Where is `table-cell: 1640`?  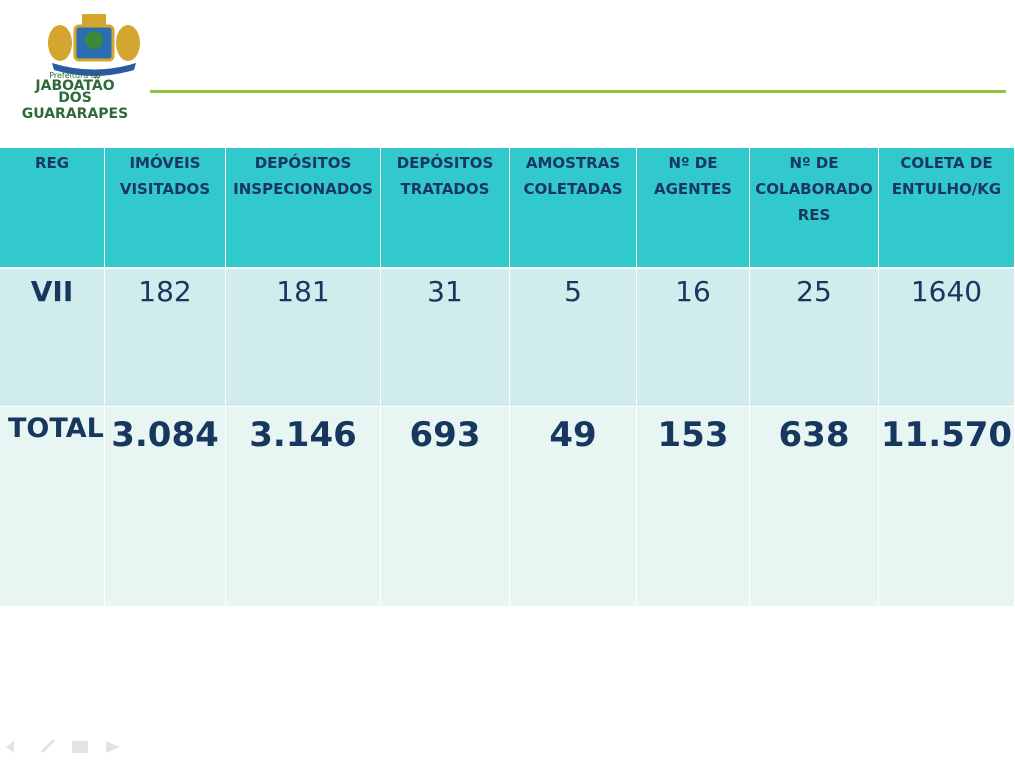
table-cell: 1640 is located at coordinates (946, 337).